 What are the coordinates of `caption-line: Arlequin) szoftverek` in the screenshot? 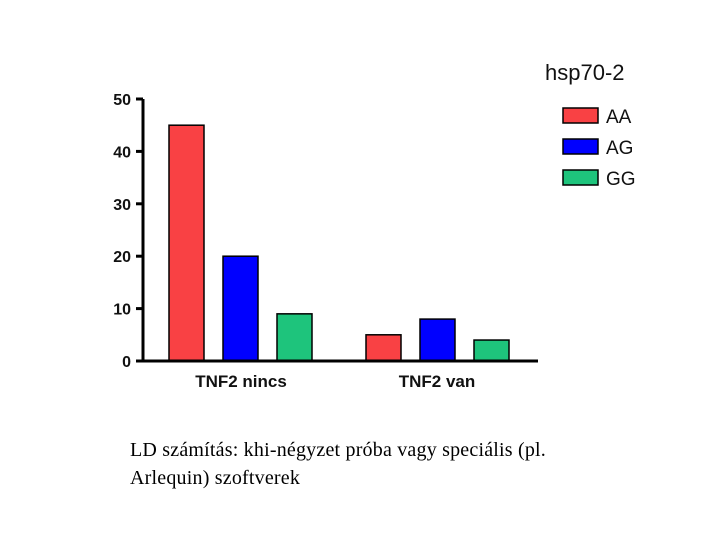 It's located at (215, 478).